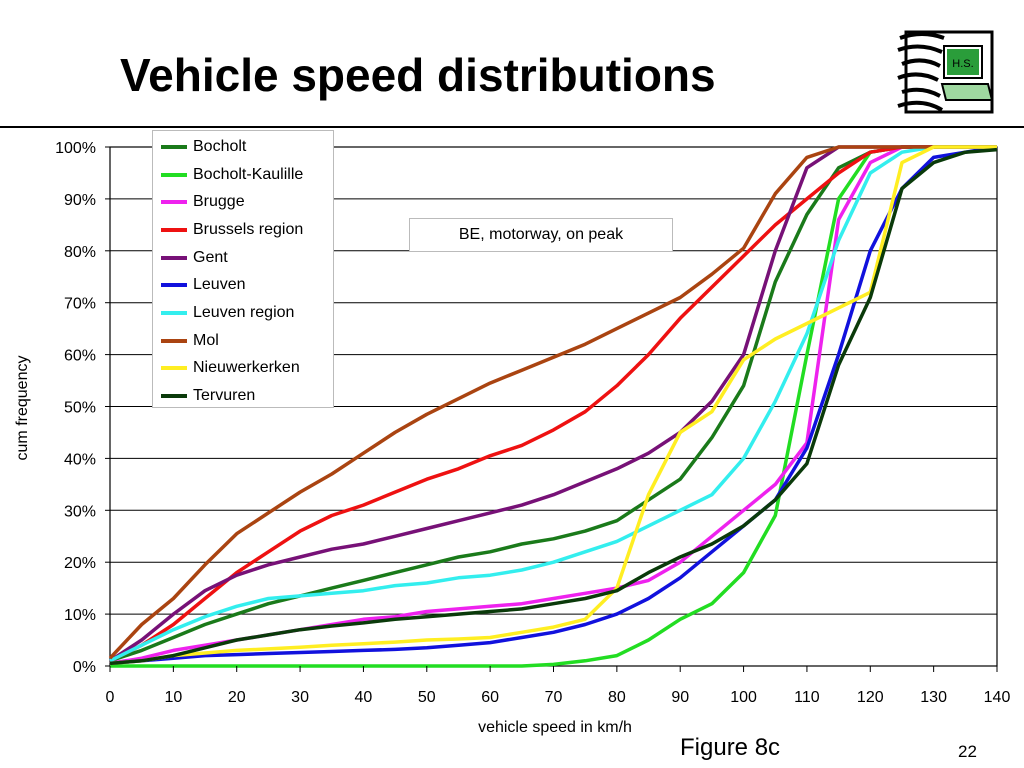 This screenshot has height=768, width=1024. I want to click on logo-graphic: H.S., so click(945, 72).